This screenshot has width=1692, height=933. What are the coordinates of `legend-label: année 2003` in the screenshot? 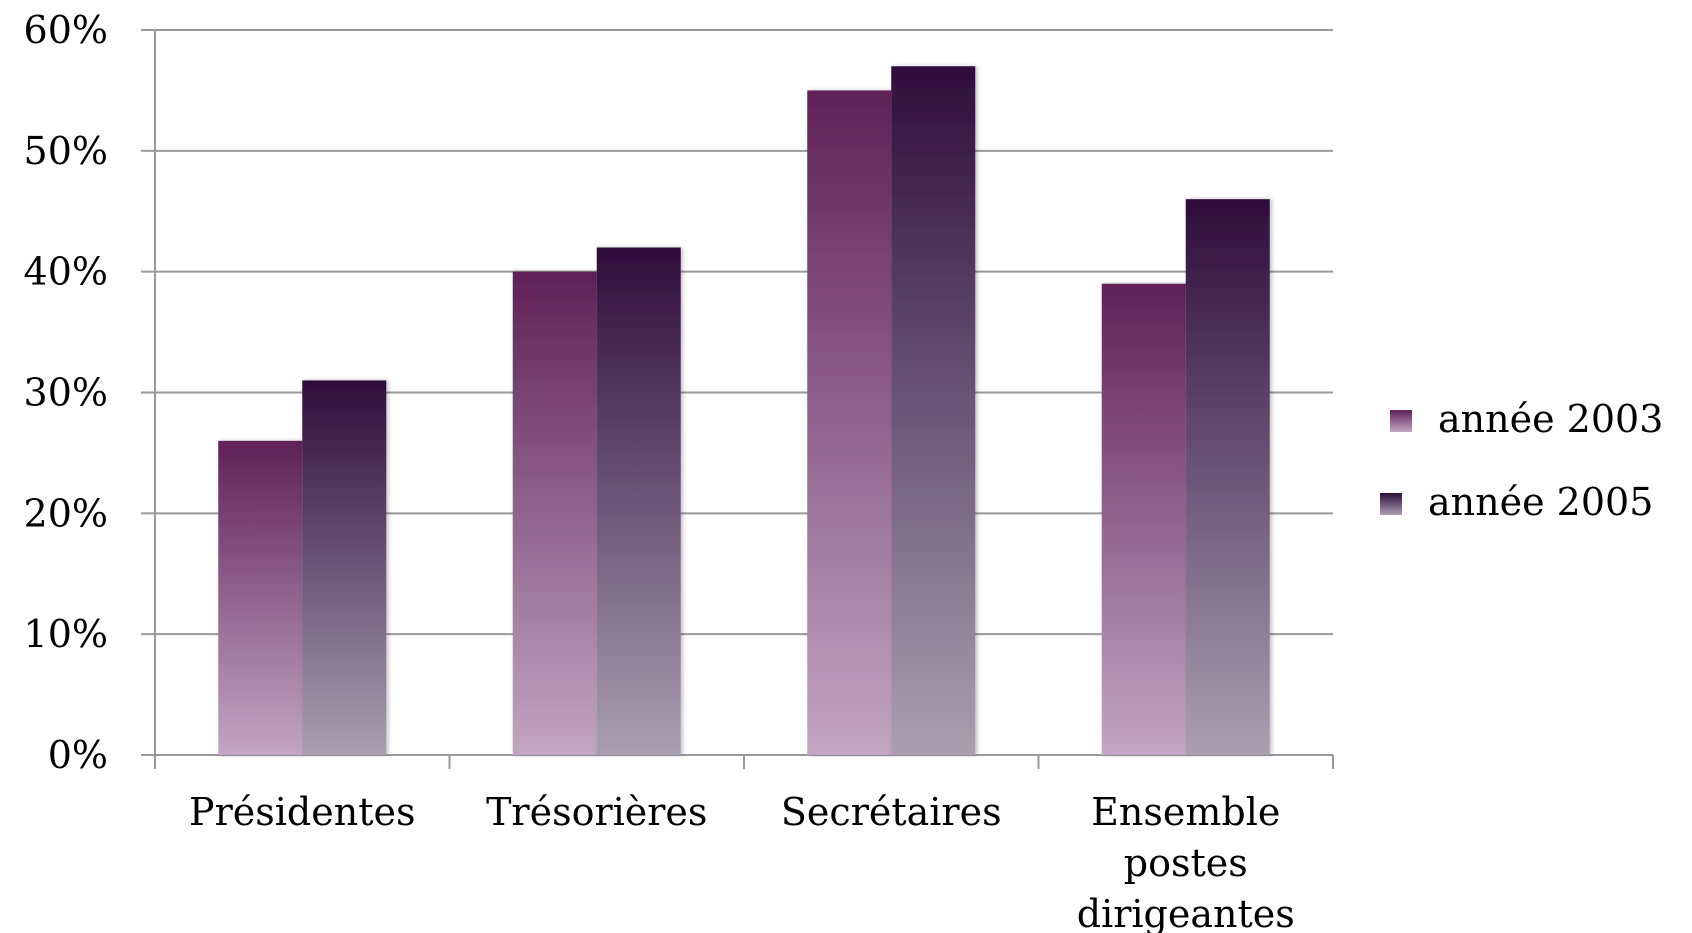 It's located at (1550, 419).